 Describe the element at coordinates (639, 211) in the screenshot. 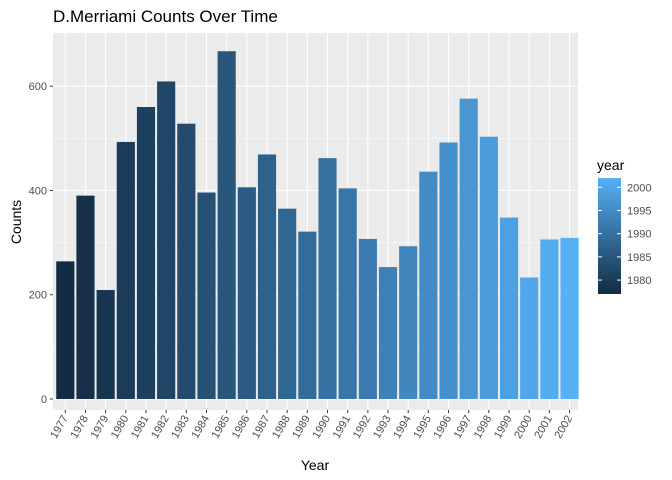

I see `legend-label: 1995` at that location.